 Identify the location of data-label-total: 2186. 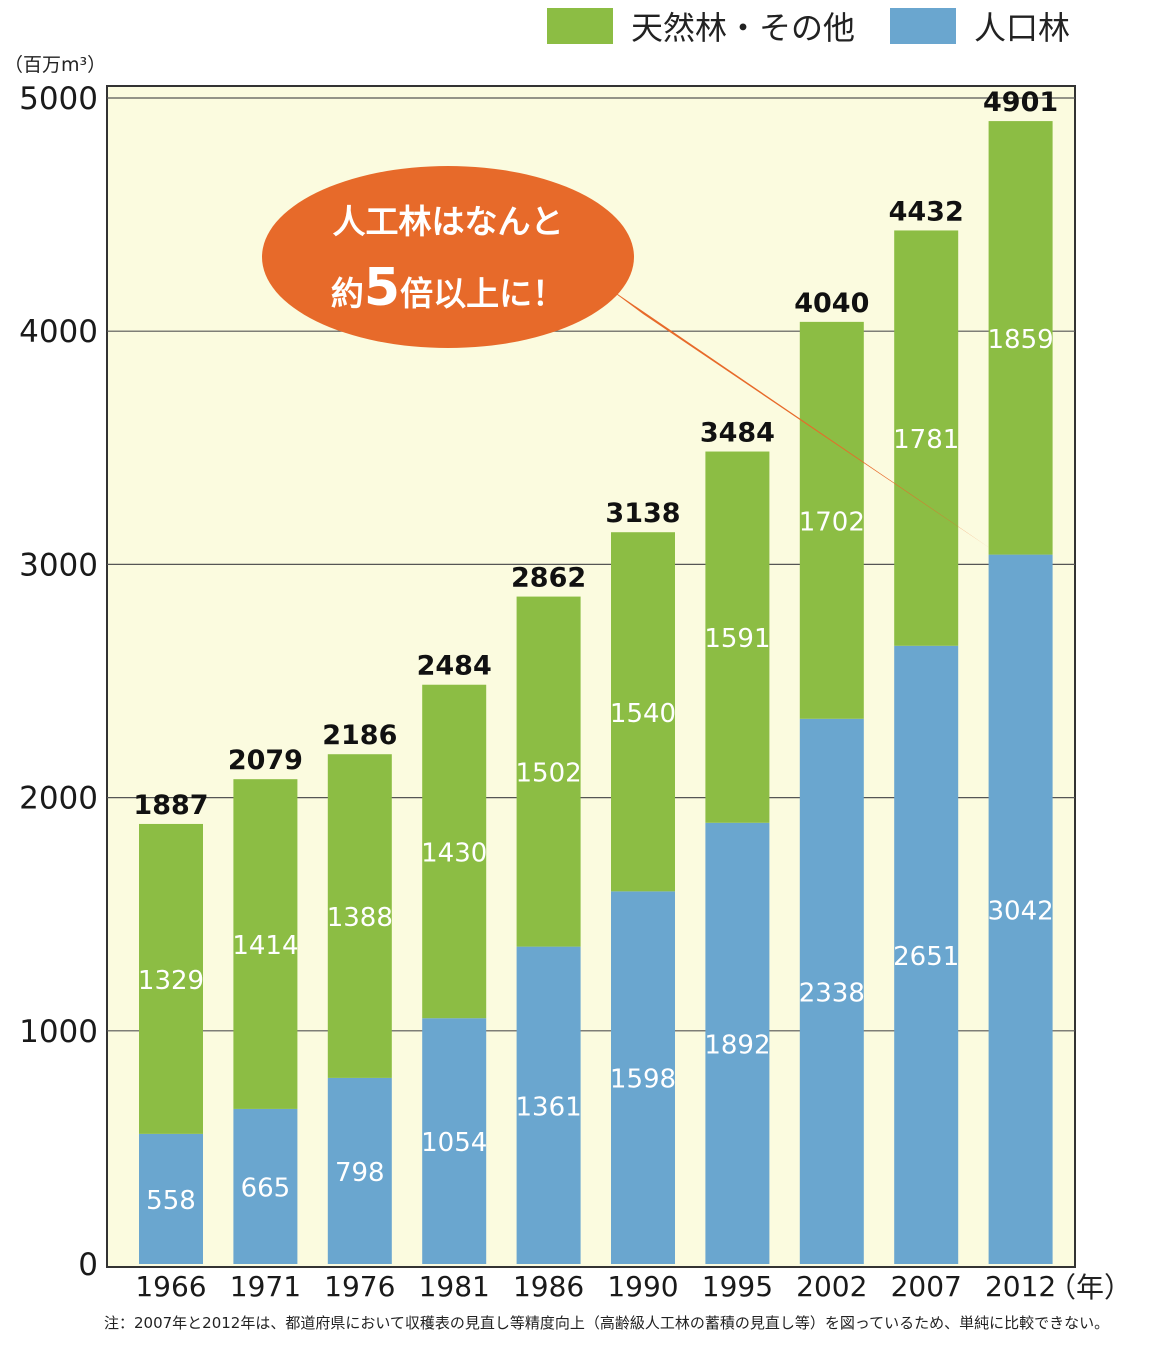
(359, 735).